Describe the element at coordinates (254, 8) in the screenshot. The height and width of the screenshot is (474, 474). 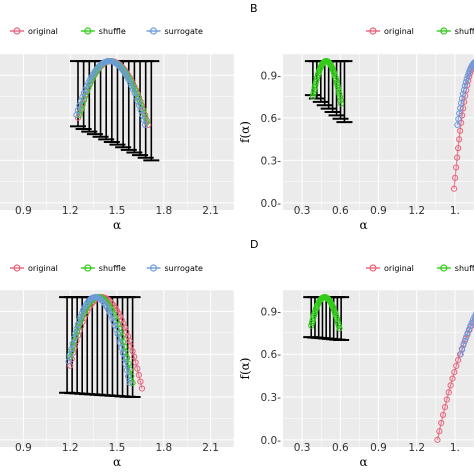
I see `panel-label: B` at that location.